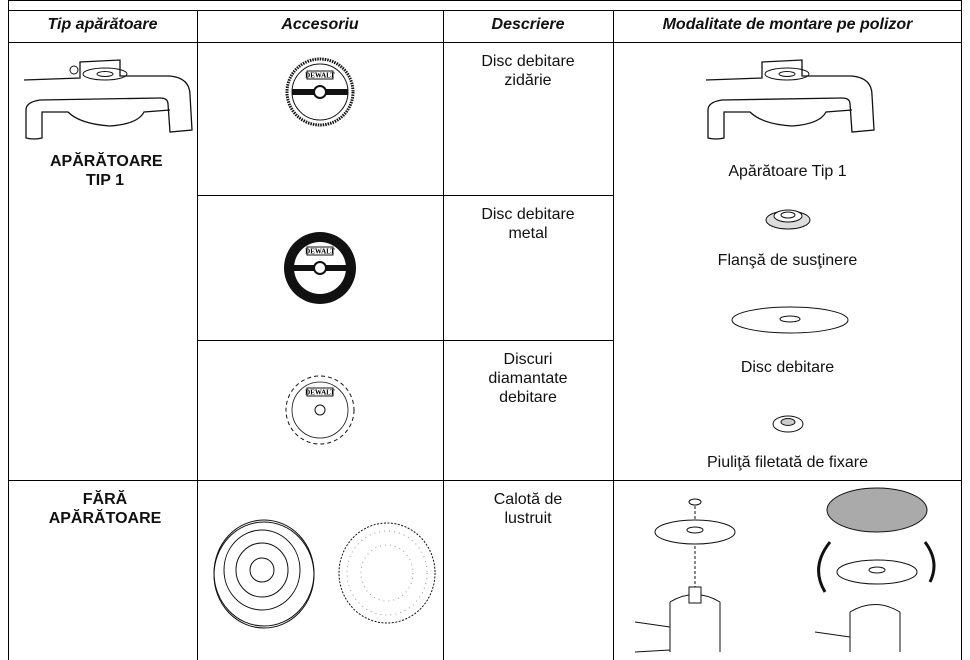 This screenshot has height=660, width=970. What do you see at coordinates (528, 71) in the screenshot?
I see `accessory-description: Disc debitare zidărie` at bounding box center [528, 71].